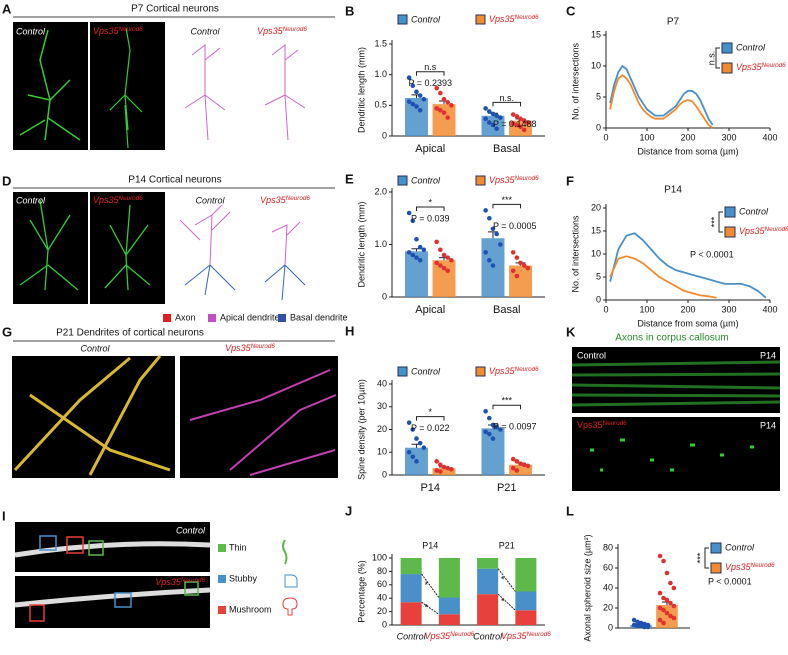 The image size is (788, 655). What do you see at coordinates (687, 323) in the screenshot?
I see `x-axis-label: Distance from soma (µm)` at bounding box center [687, 323].